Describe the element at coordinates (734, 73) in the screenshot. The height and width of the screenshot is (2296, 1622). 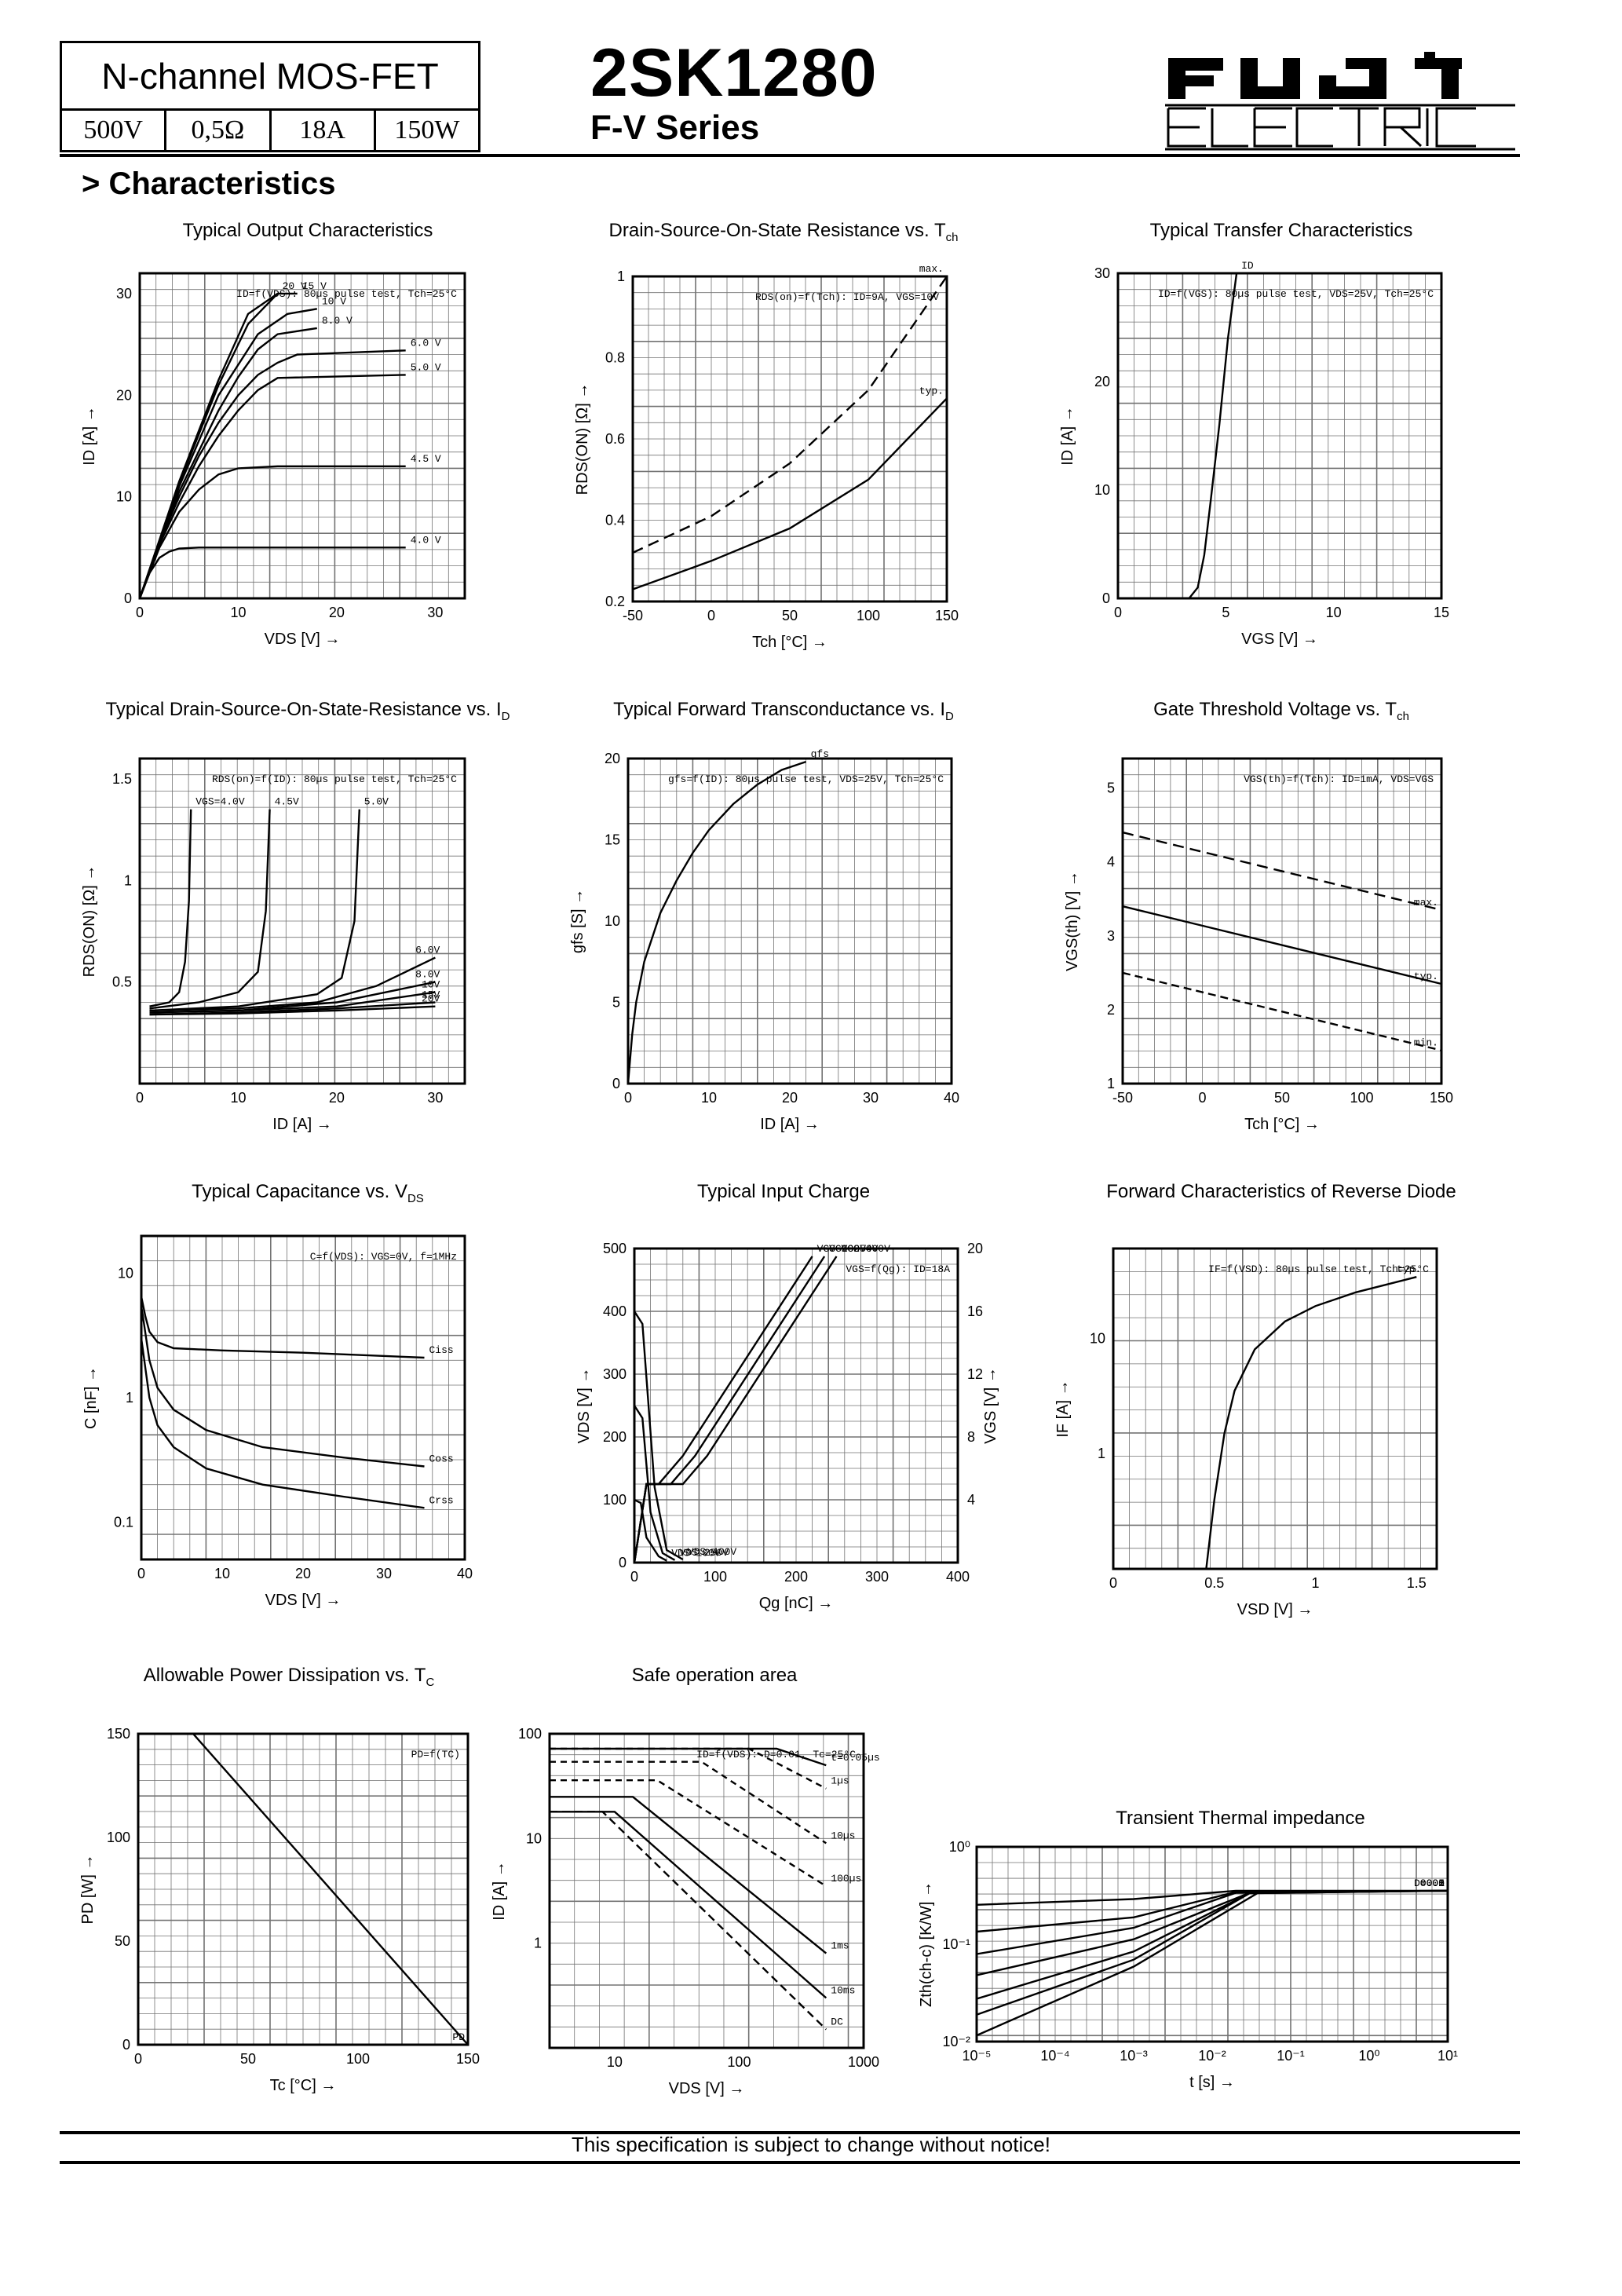
I see `part-number: 2SK1280` at that location.